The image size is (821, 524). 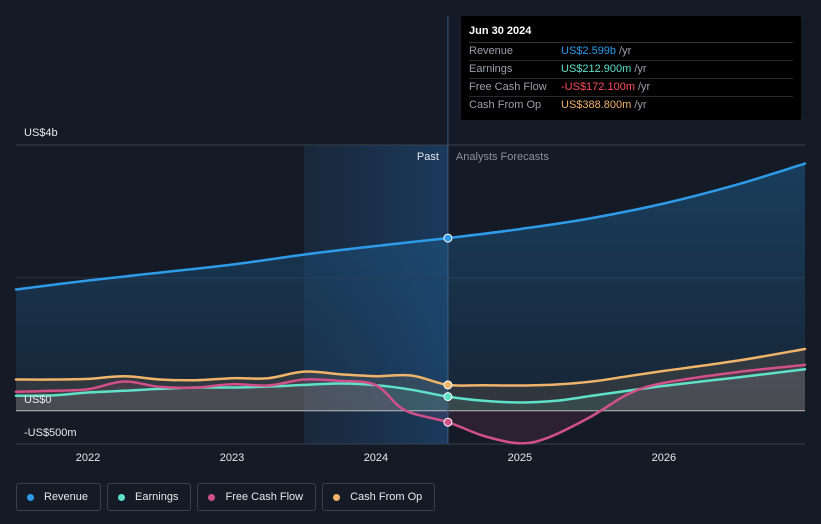 What do you see at coordinates (428, 157) in the screenshot?
I see `past-label: Past` at bounding box center [428, 157].